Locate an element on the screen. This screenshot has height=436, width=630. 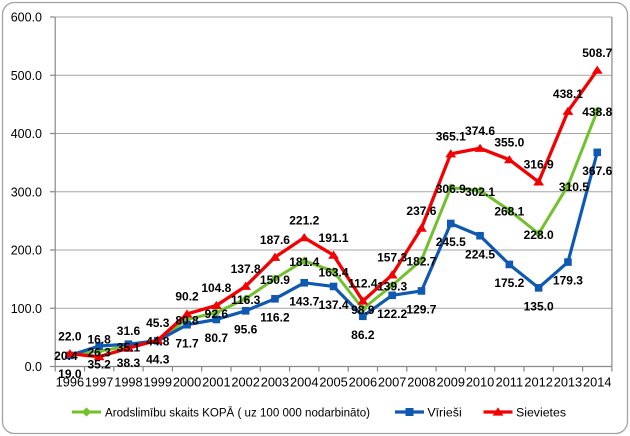
svg-text: 2004 is located at coordinates (304, 382).